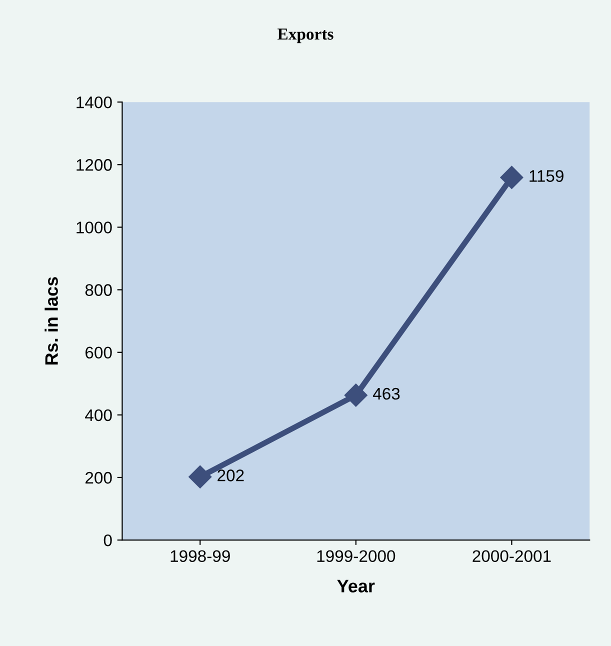 The height and width of the screenshot is (646, 611). Describe the element at coordinates (306, 36) in the screenshot. I see `chart-title: Exports` at that location.